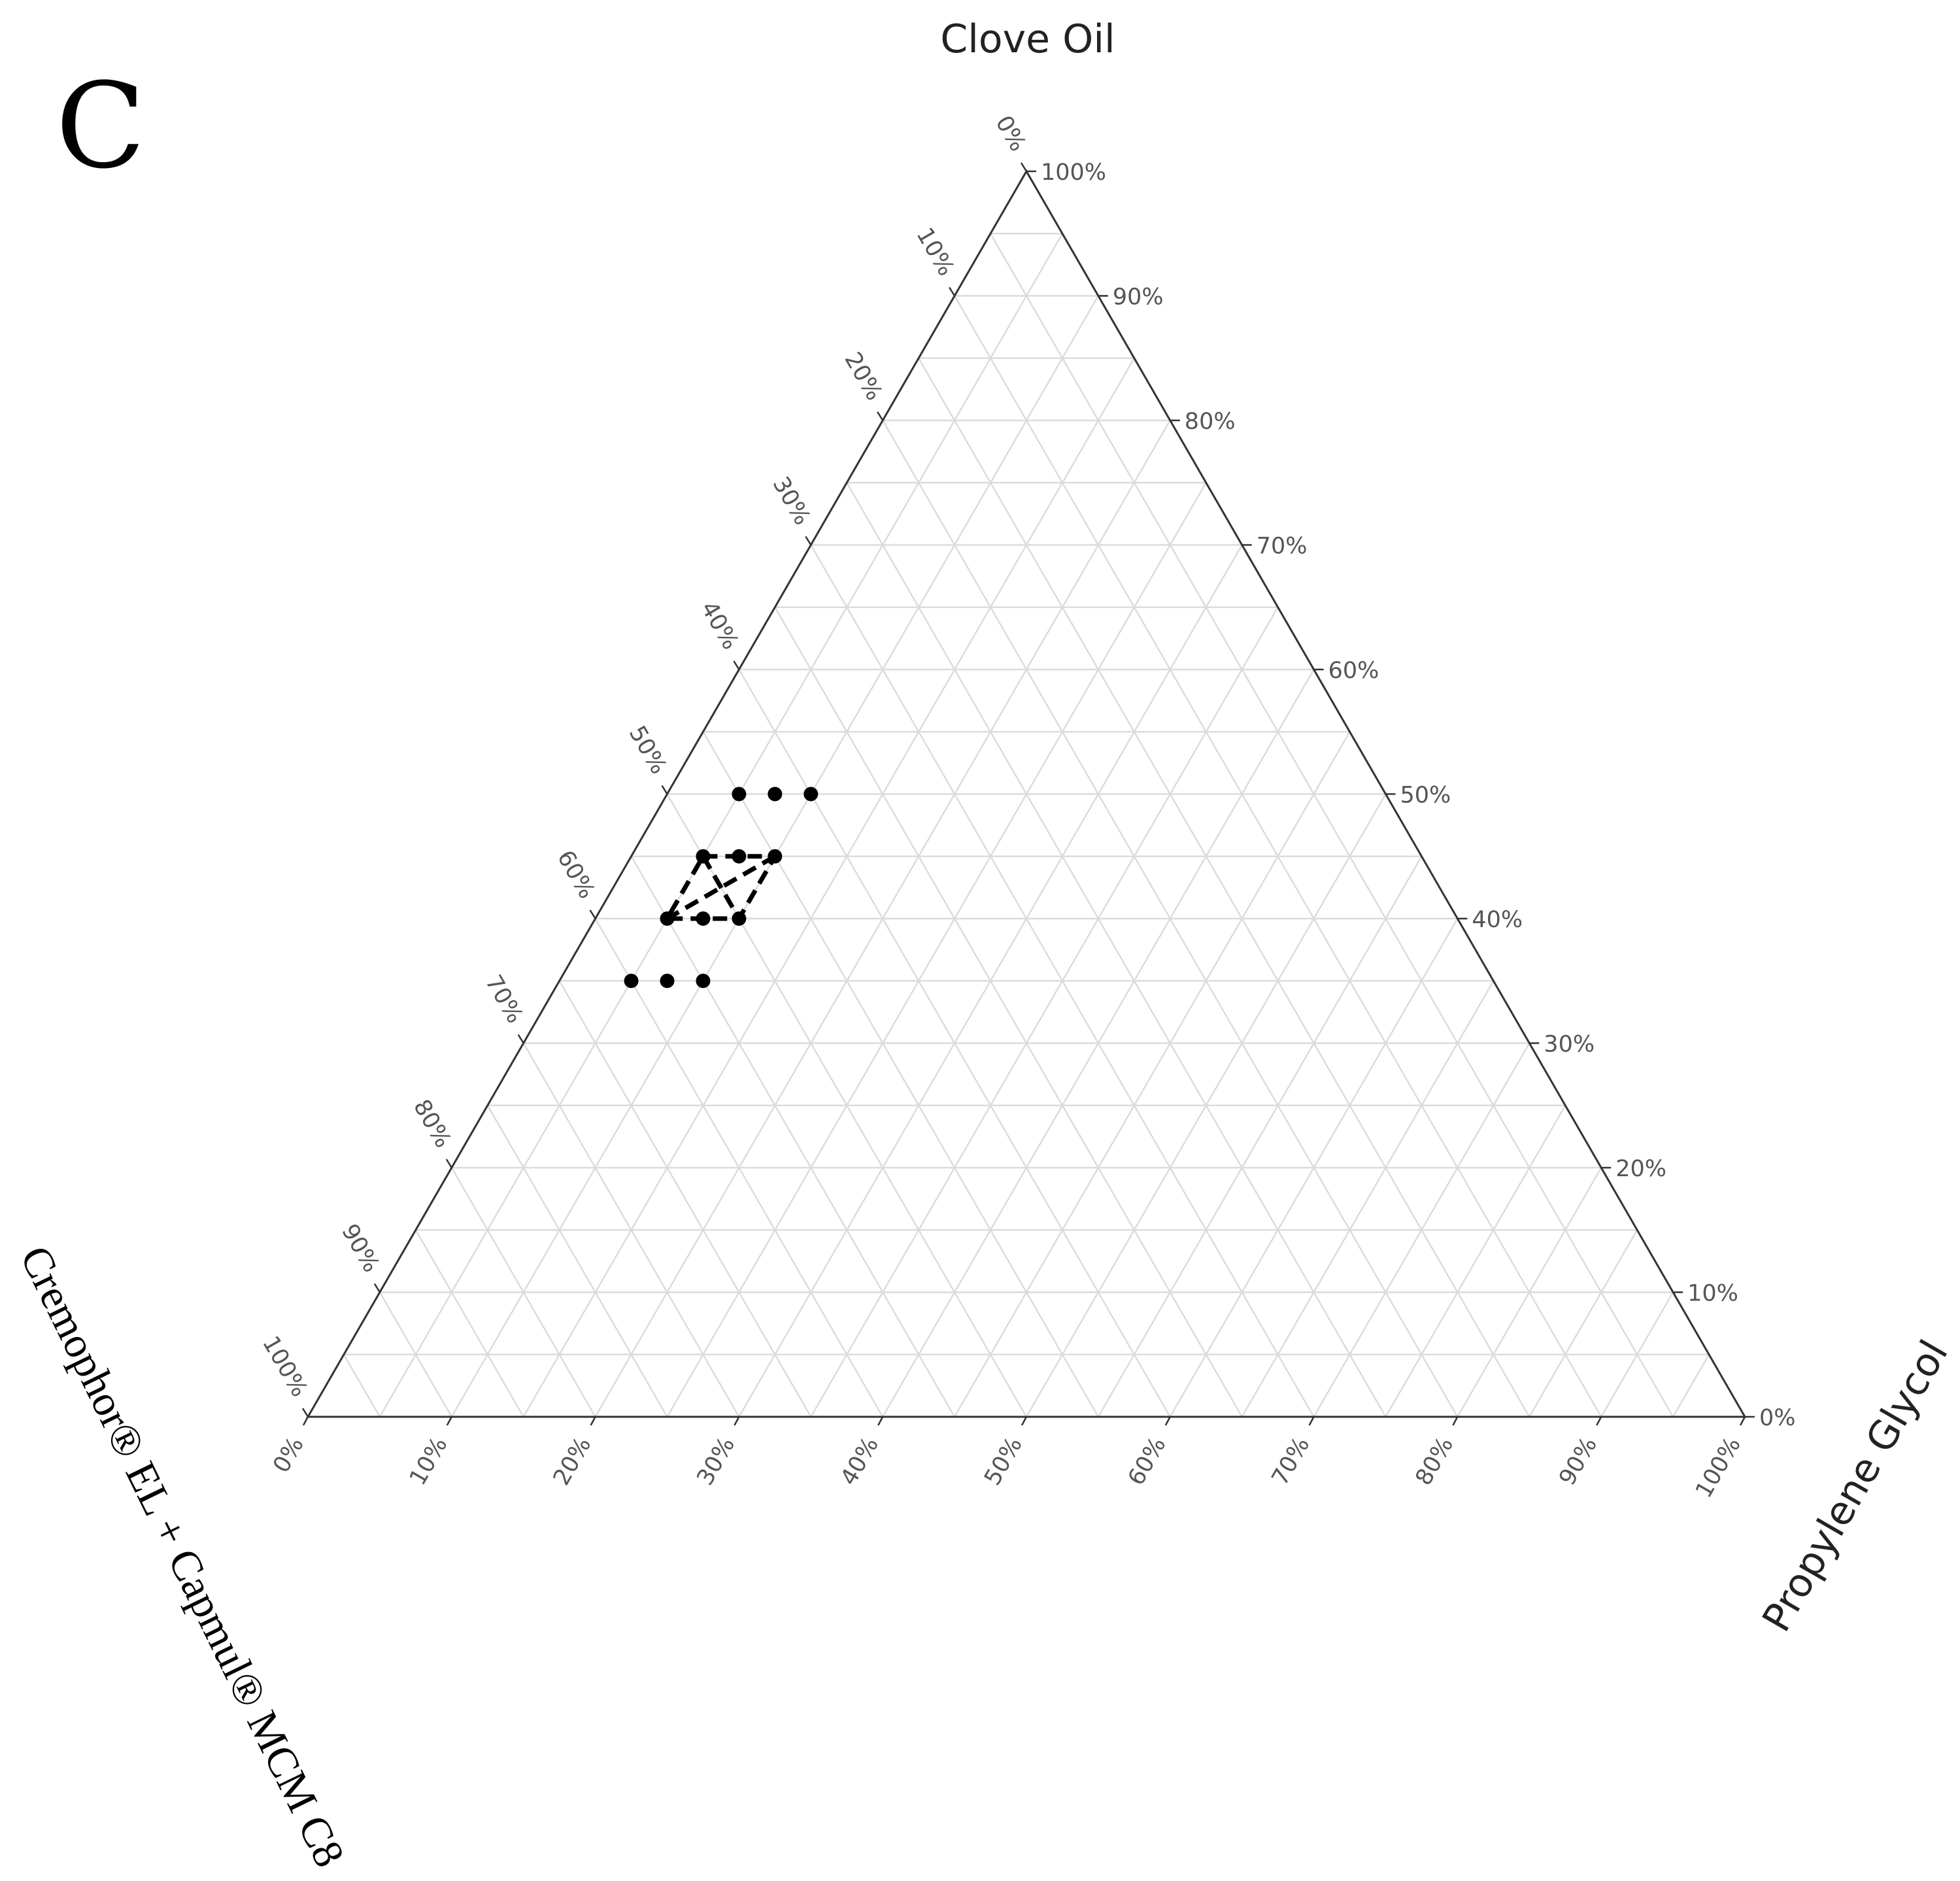  I want to click on tick-label-bottom-80: 80%, so click(1435, 1461).